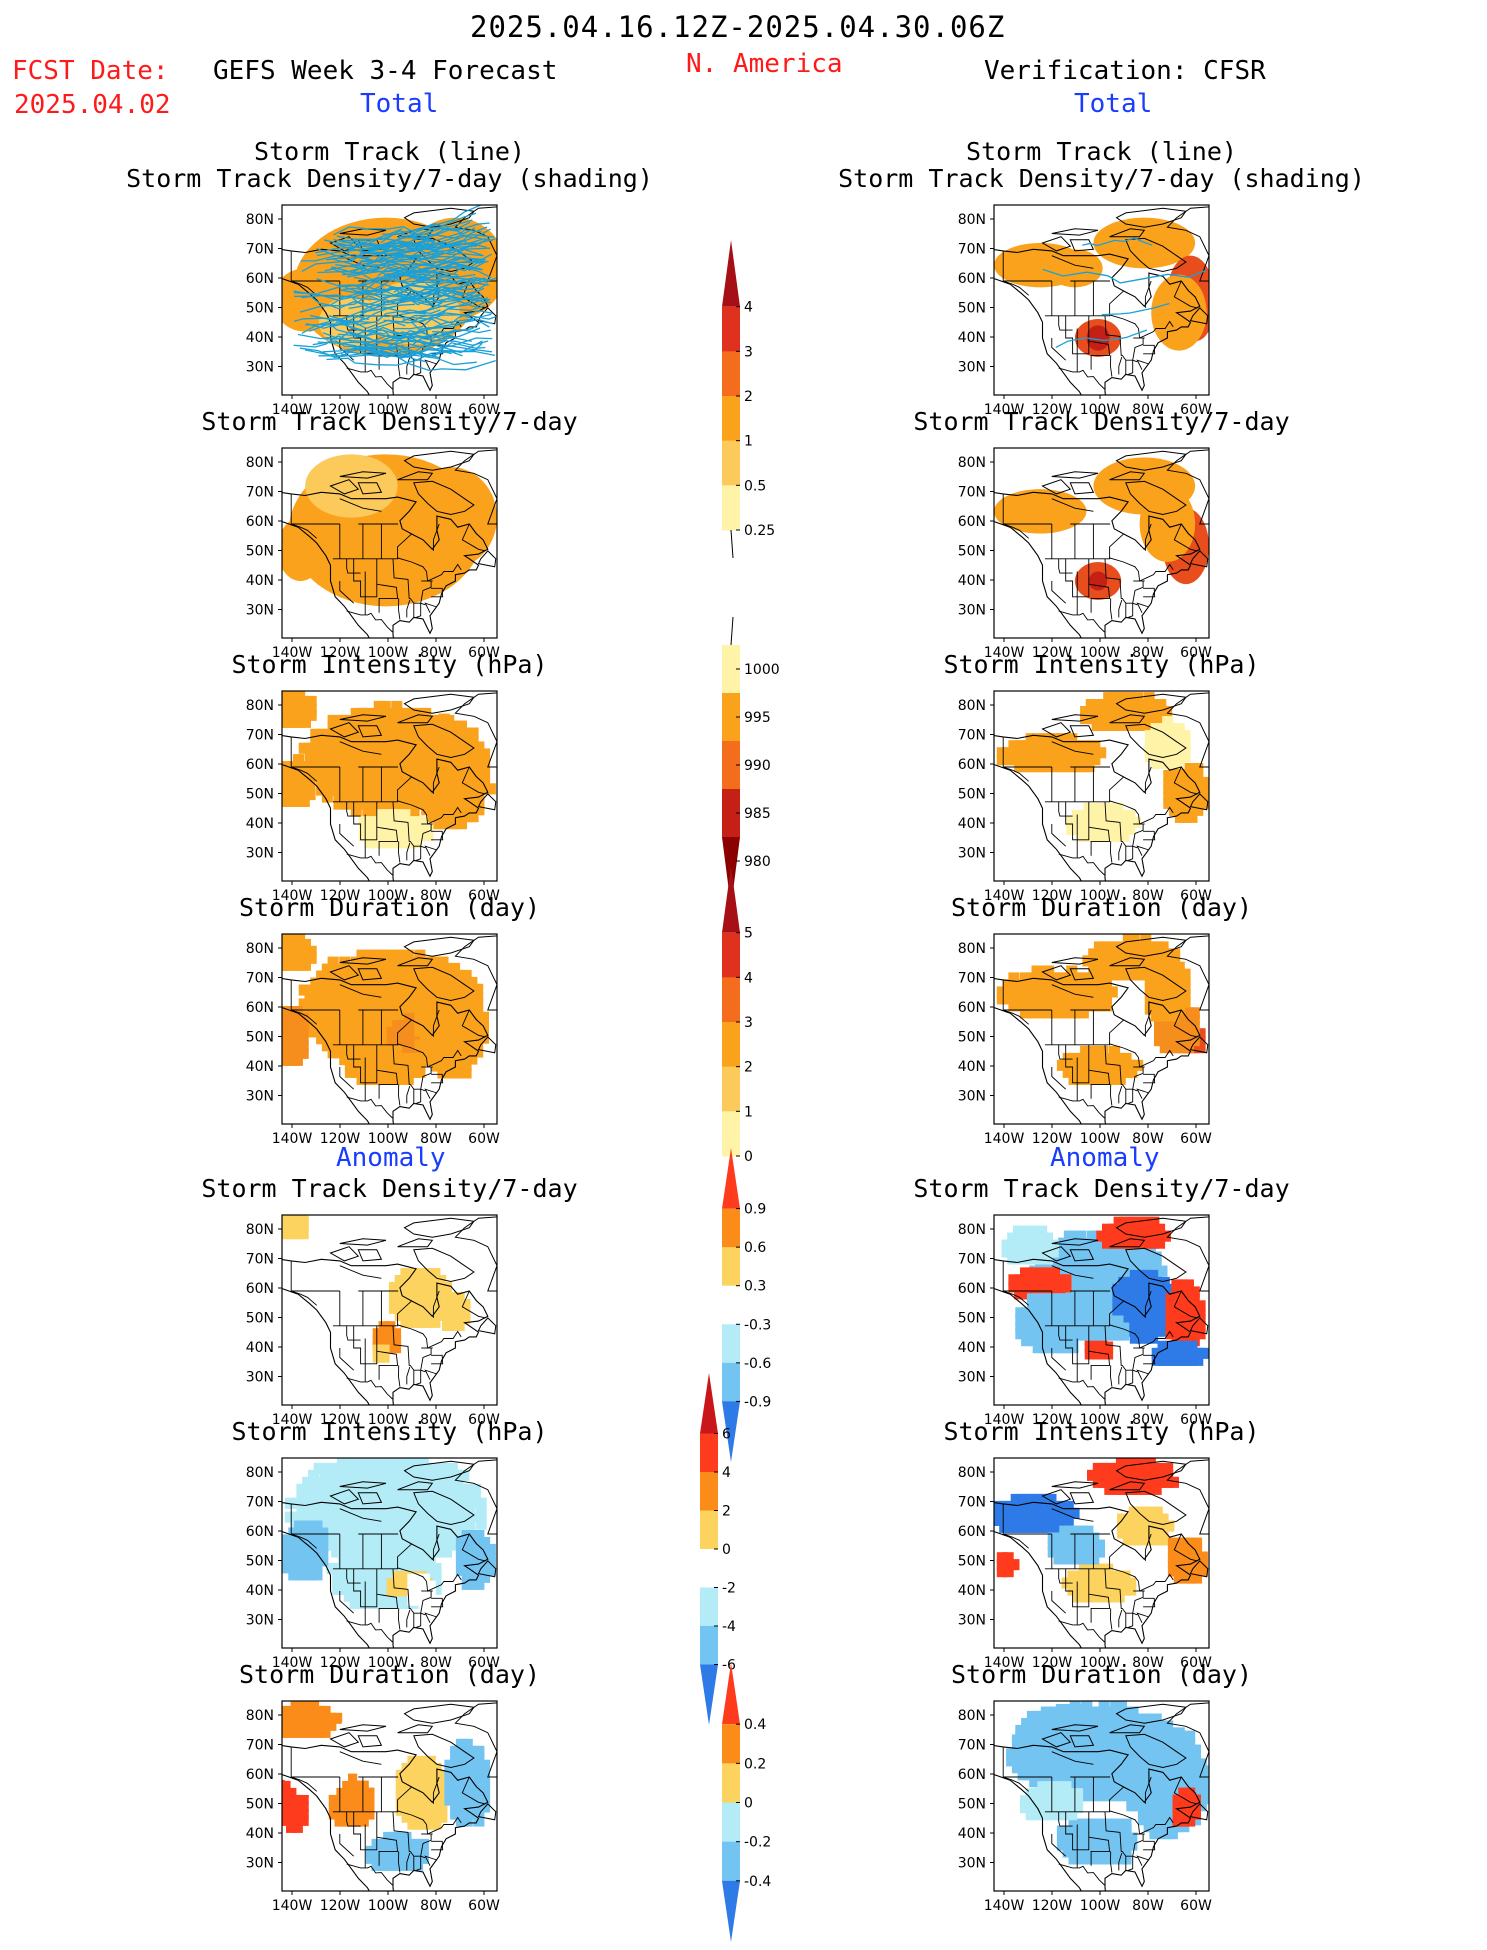 This screenshot has height=1950, width=1487. I want to click on panel-title: Storm Track Density/7-day, so click(1102, 421).